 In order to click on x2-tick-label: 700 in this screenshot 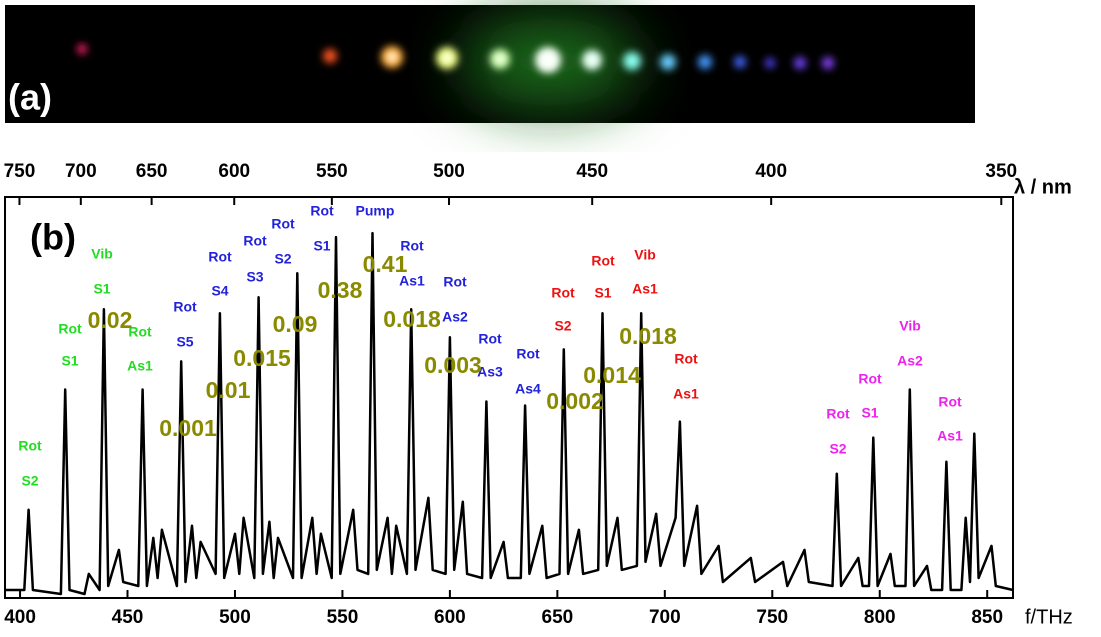, I will do `click(81, 171)`.